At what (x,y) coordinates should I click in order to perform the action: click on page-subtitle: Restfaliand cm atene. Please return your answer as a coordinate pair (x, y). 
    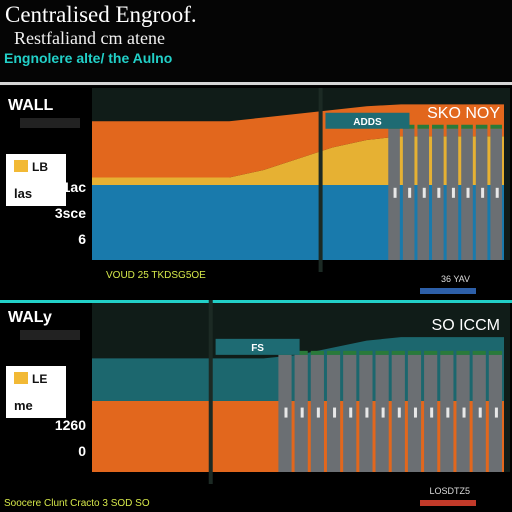
    Looking at the image, I should click on (89, 38).